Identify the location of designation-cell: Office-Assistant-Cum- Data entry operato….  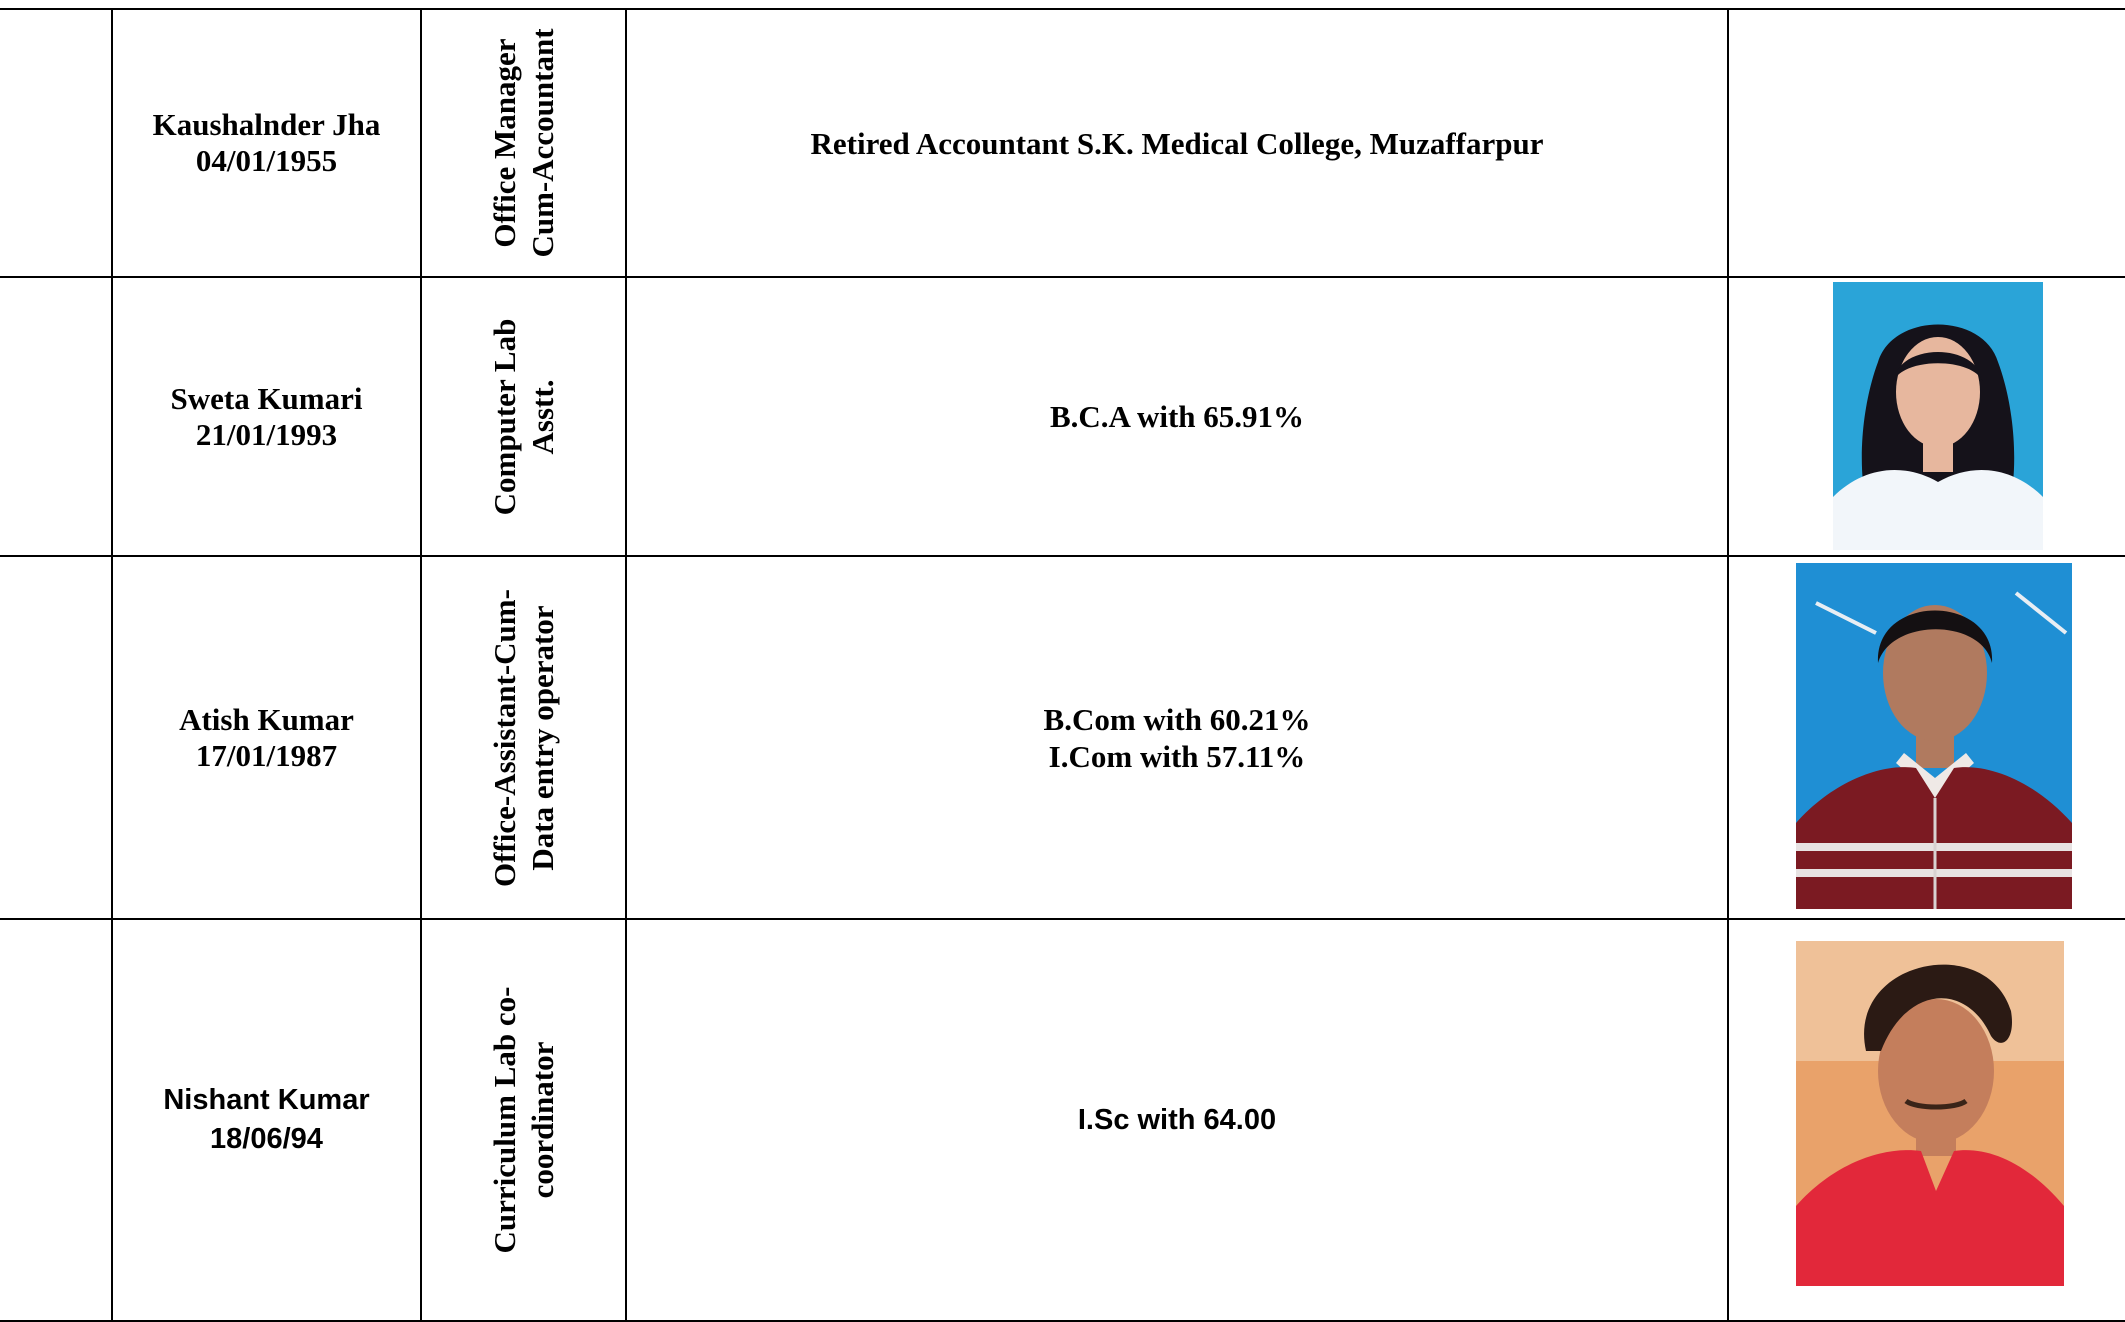
(523, 737).